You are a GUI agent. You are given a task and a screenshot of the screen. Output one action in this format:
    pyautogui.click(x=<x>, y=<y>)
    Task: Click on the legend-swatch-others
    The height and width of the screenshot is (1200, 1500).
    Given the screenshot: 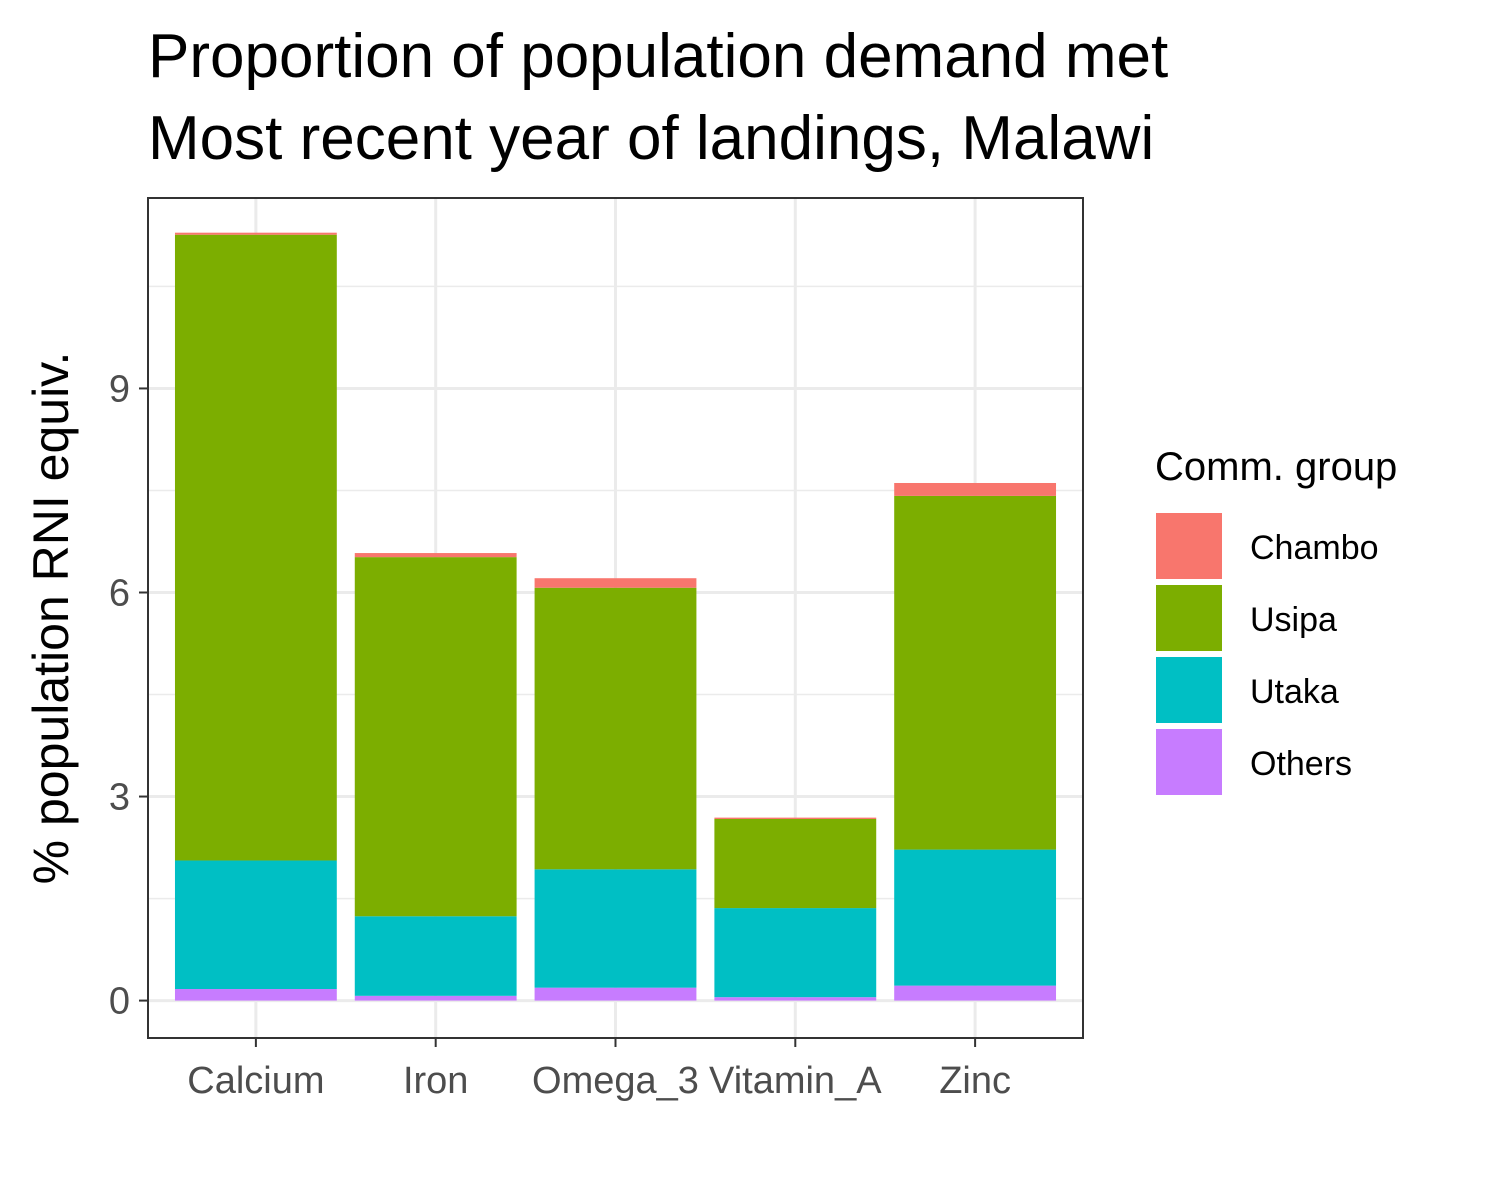 What is the action you would take?
    pyautogui.click(x=1189, y=762)
    